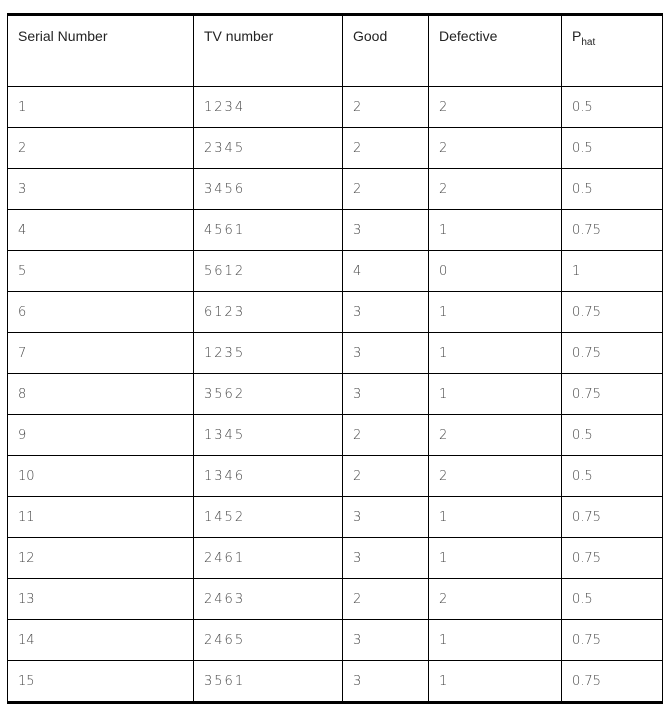 Image resolution: width=668 pixels, height=704 pixels. What do you see at coordinates (100, 312) in the screenshot?
I see `cell-serial-number: 6` at bounding box center [100, 312].